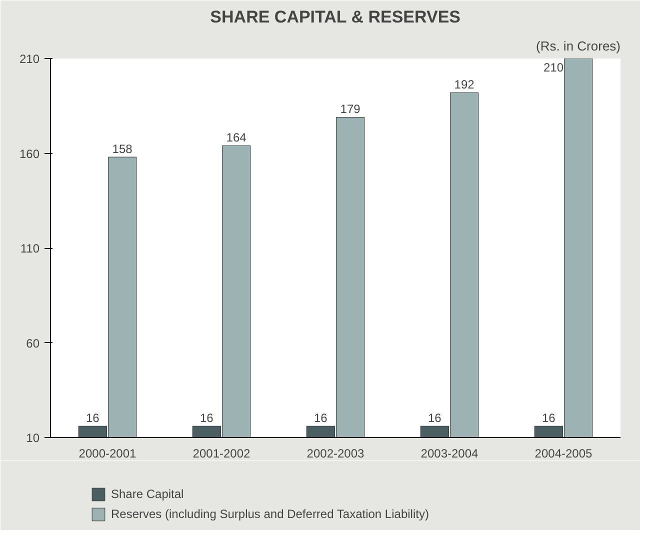 Image resolution: width=645 pixels, height=536 pixels. I want to click on legend-label: Reserves (including Surplus and Deferred Taxation Liability), so click(270, 514).